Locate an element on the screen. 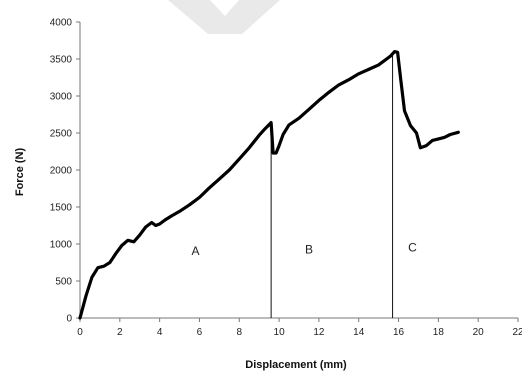 Image resolution: width=522 pixels, height=373 pixels. x-tick-label: 8 is located at coordinates (239, 332).